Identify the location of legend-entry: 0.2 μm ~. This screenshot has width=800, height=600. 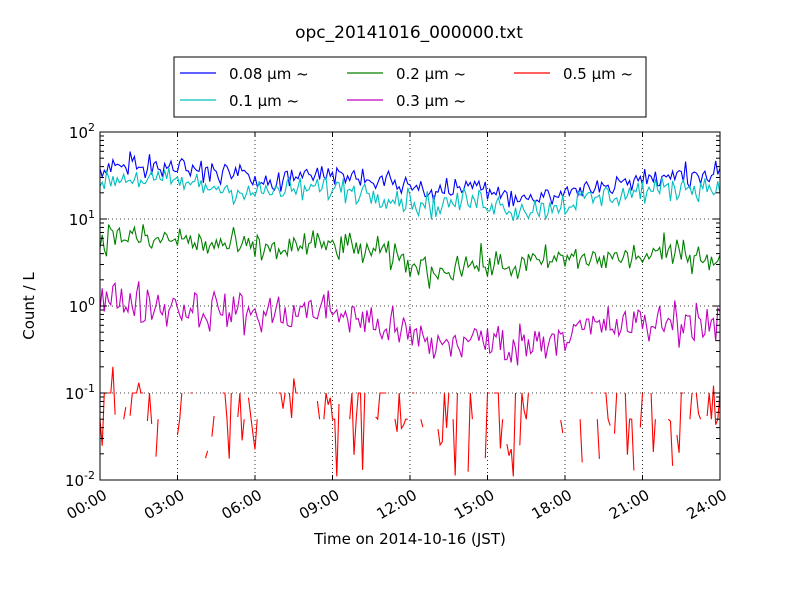
(406, 74).